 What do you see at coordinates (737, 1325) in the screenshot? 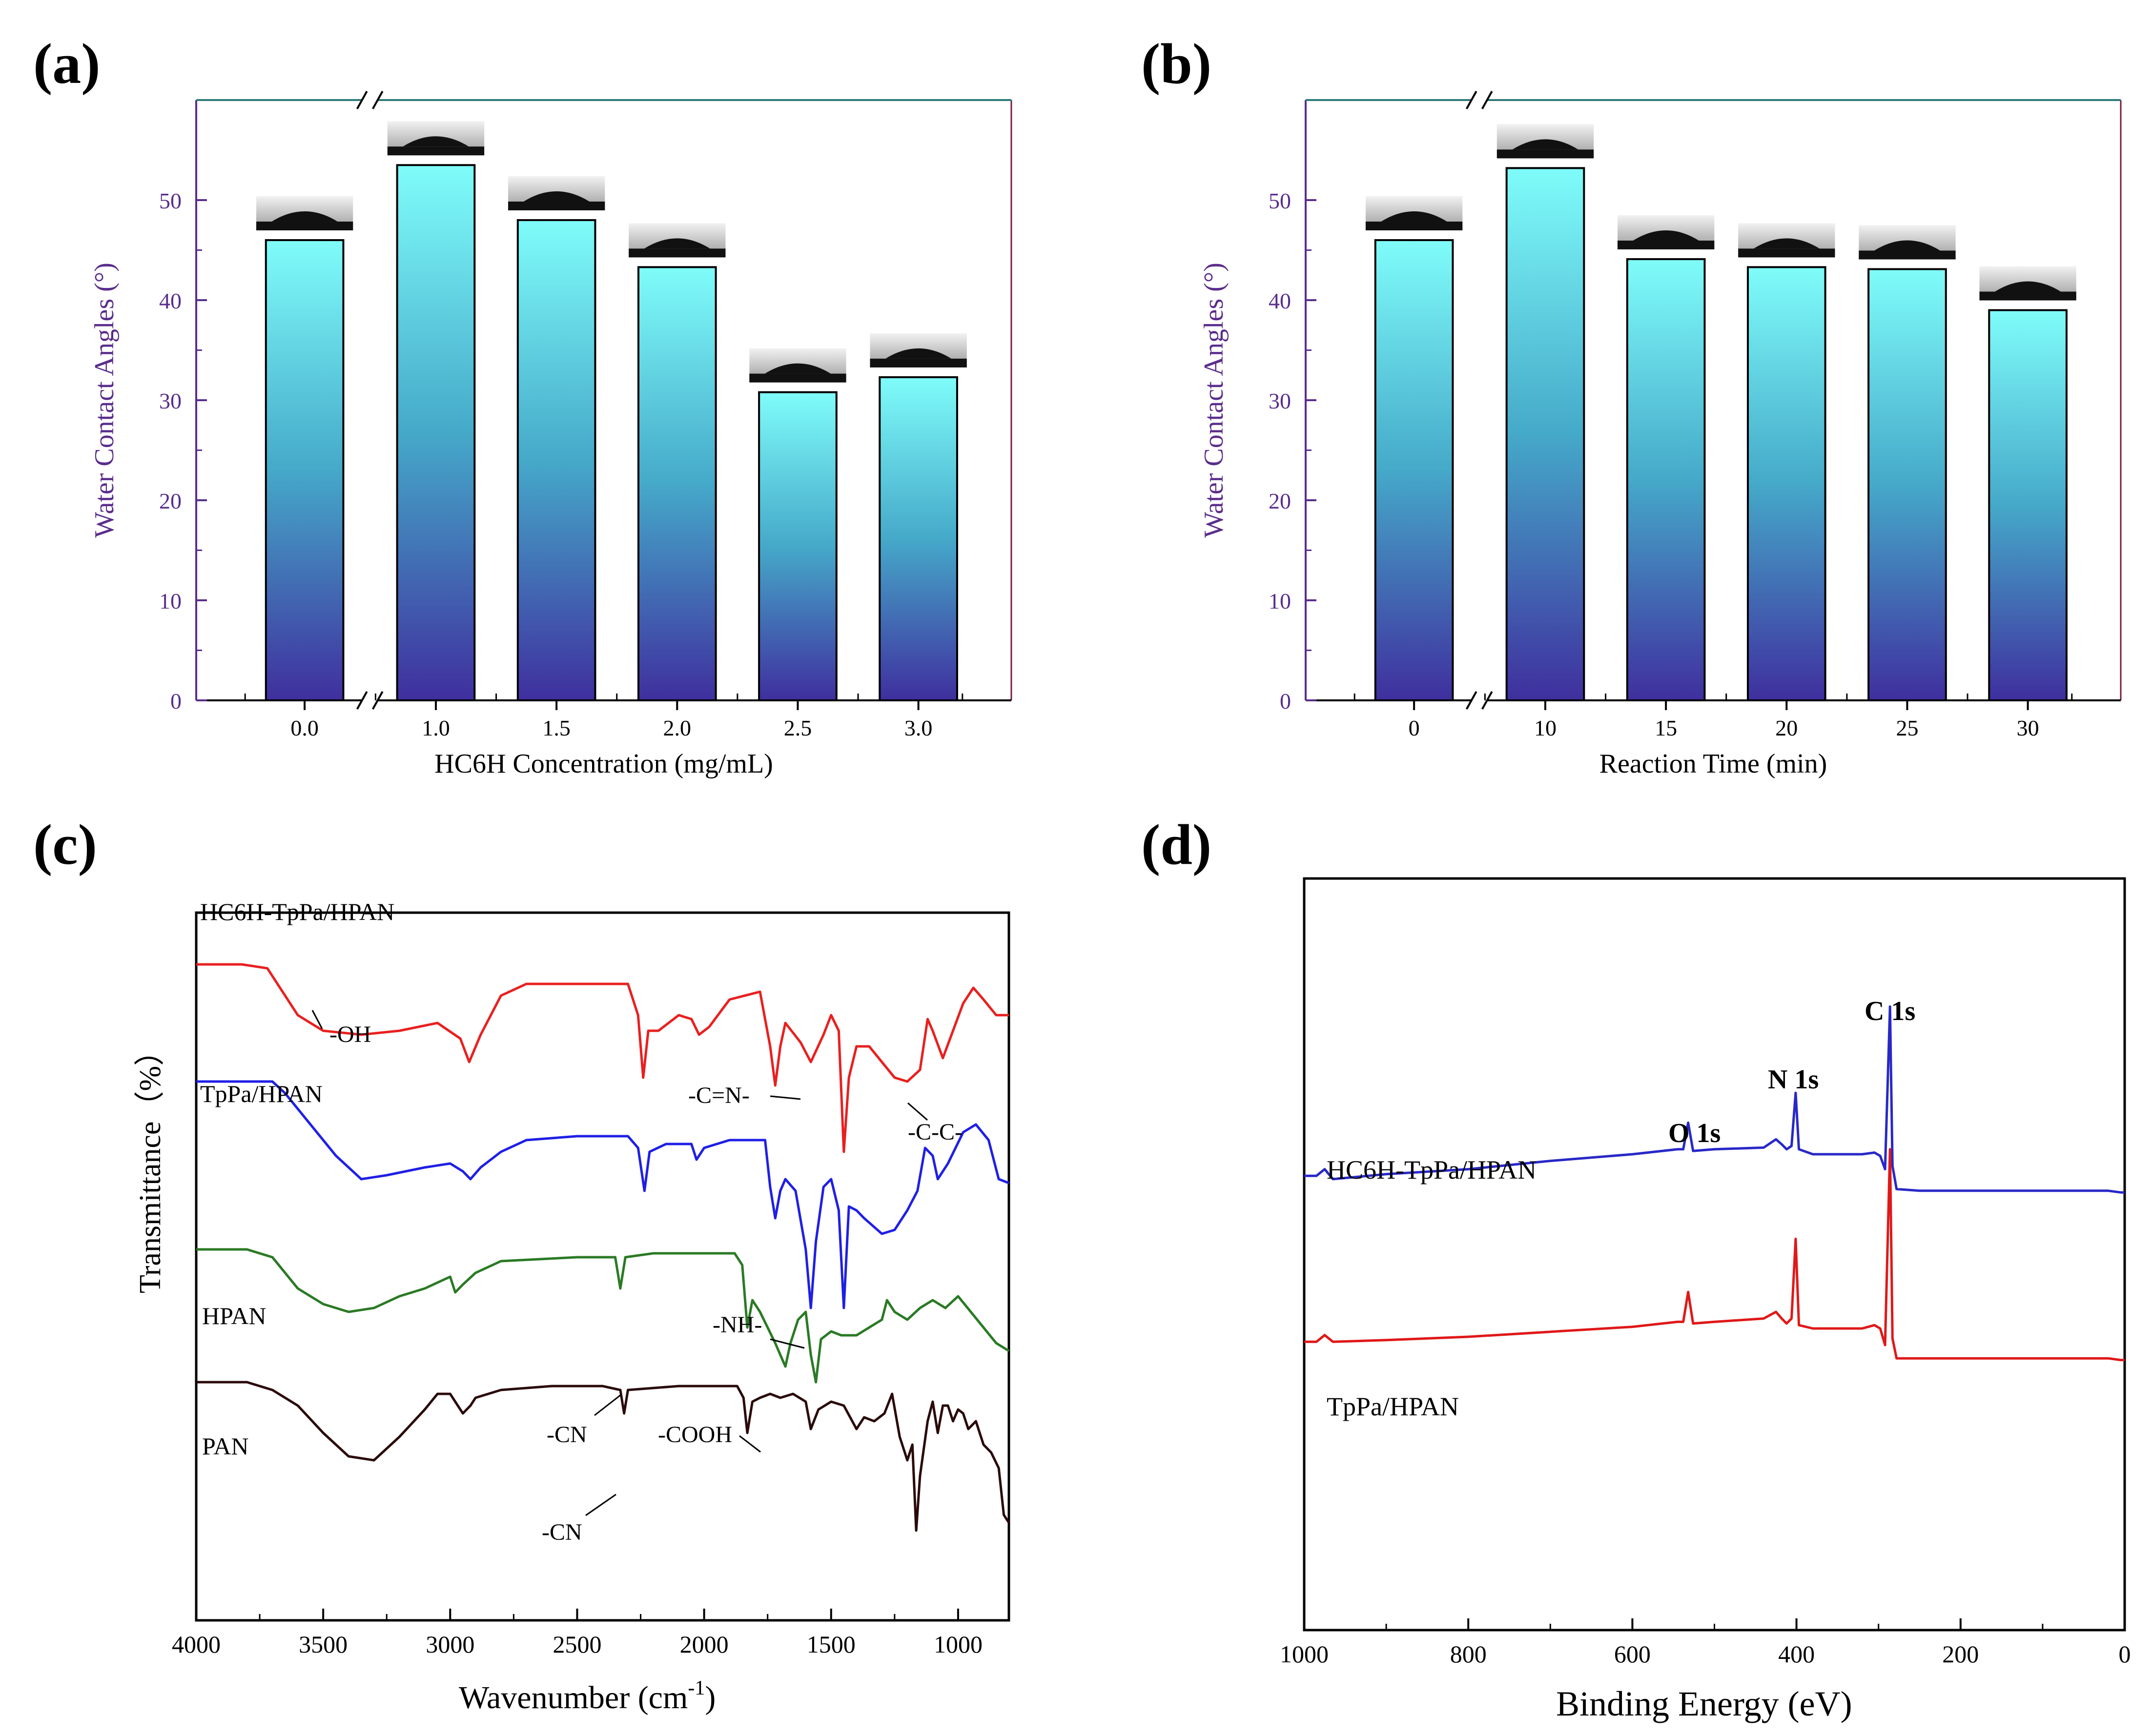
I see `annotation-nh: -NH-` at bounding box center [737, 1325].